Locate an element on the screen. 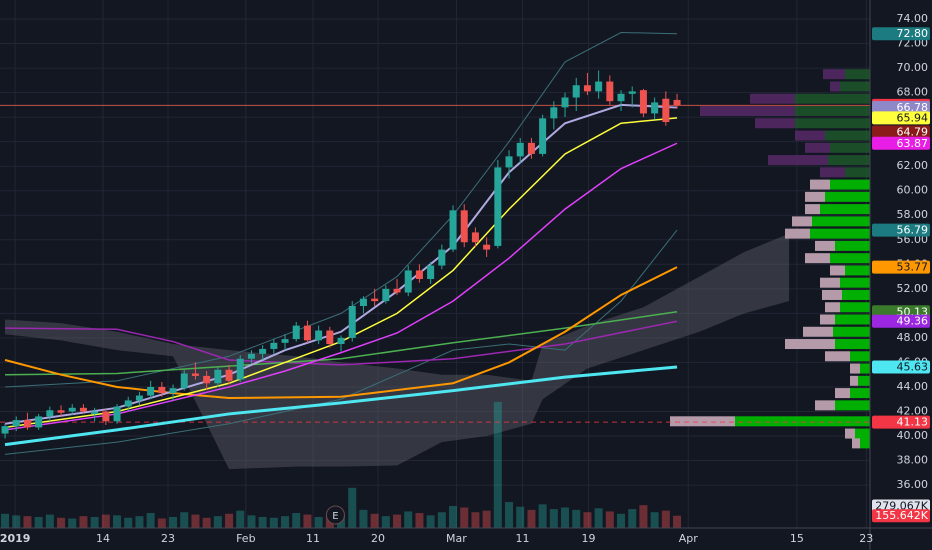 The image size is (932, 550). price-tag-label: 64.79 is located at coordinates (913, 131).